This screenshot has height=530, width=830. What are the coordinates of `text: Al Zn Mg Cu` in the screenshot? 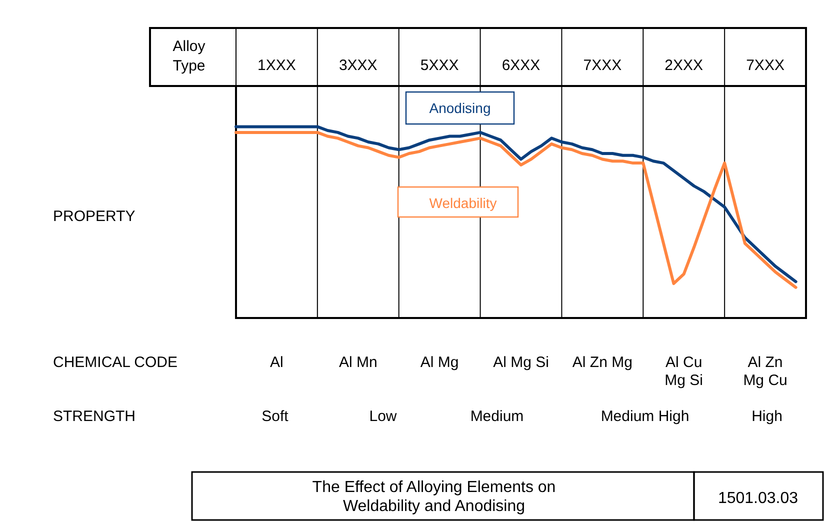 It's located at (765, 371).